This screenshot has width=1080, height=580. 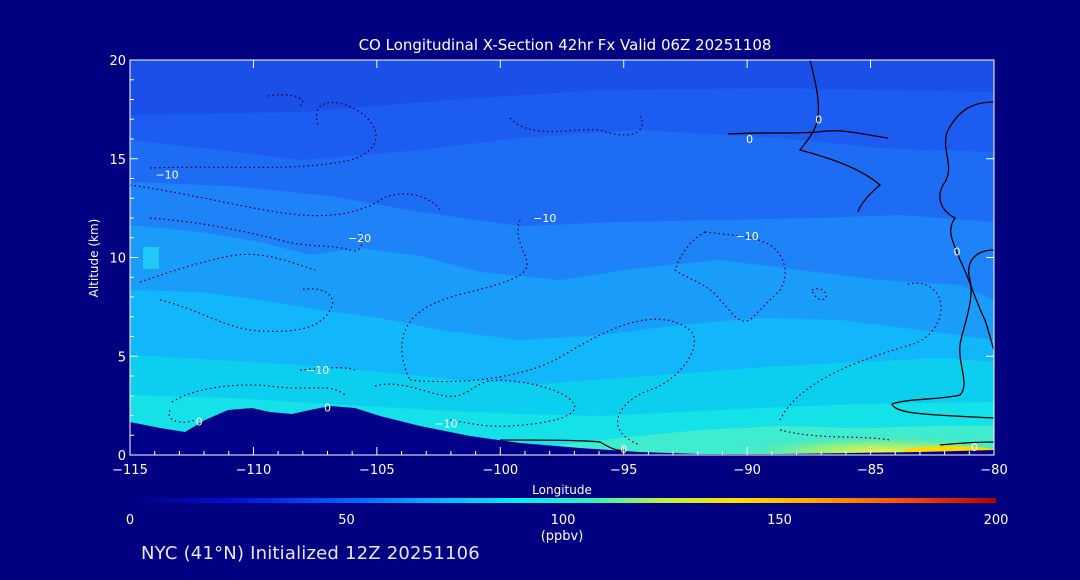 What do you see at coordinates (254, 470) in the screenshot?
I see `x-tick-label: −110` at bounding box center [254, 470].